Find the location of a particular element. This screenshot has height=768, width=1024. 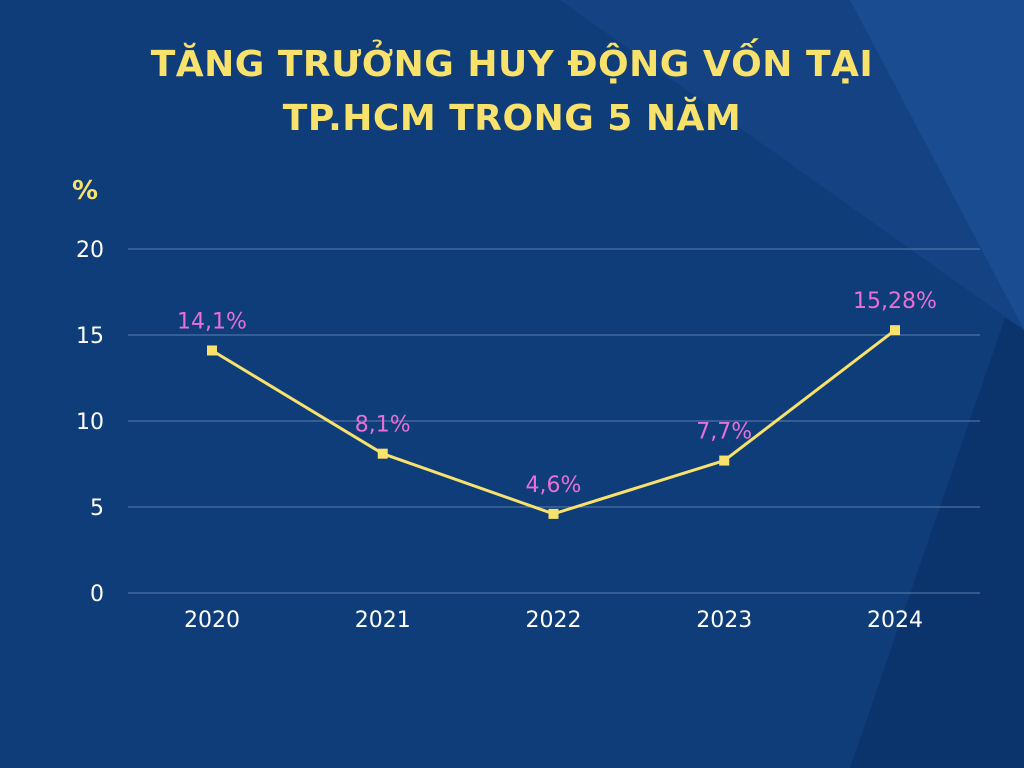

y-axis-label: % is located at coordinates (85, 191).